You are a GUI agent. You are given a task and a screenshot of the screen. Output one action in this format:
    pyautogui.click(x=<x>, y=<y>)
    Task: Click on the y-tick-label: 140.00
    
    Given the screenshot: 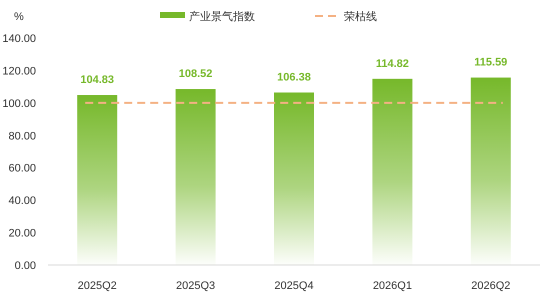 What is the action you would take?
    pyautogui.click(x=19, y=39)
    